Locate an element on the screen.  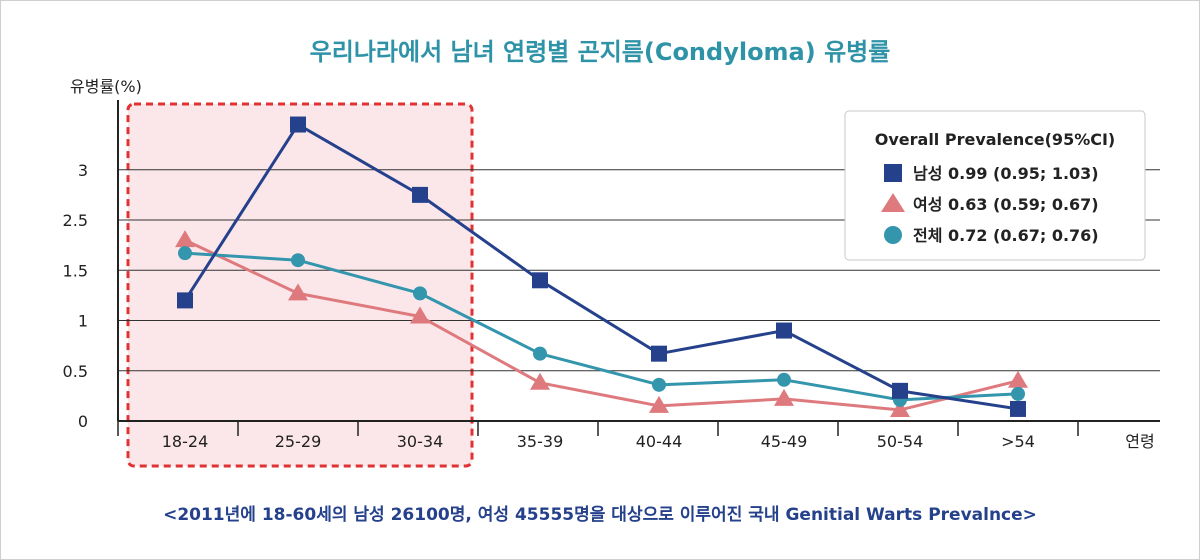
x-axis-label: 연령 is located at coordinates (1139, 441).